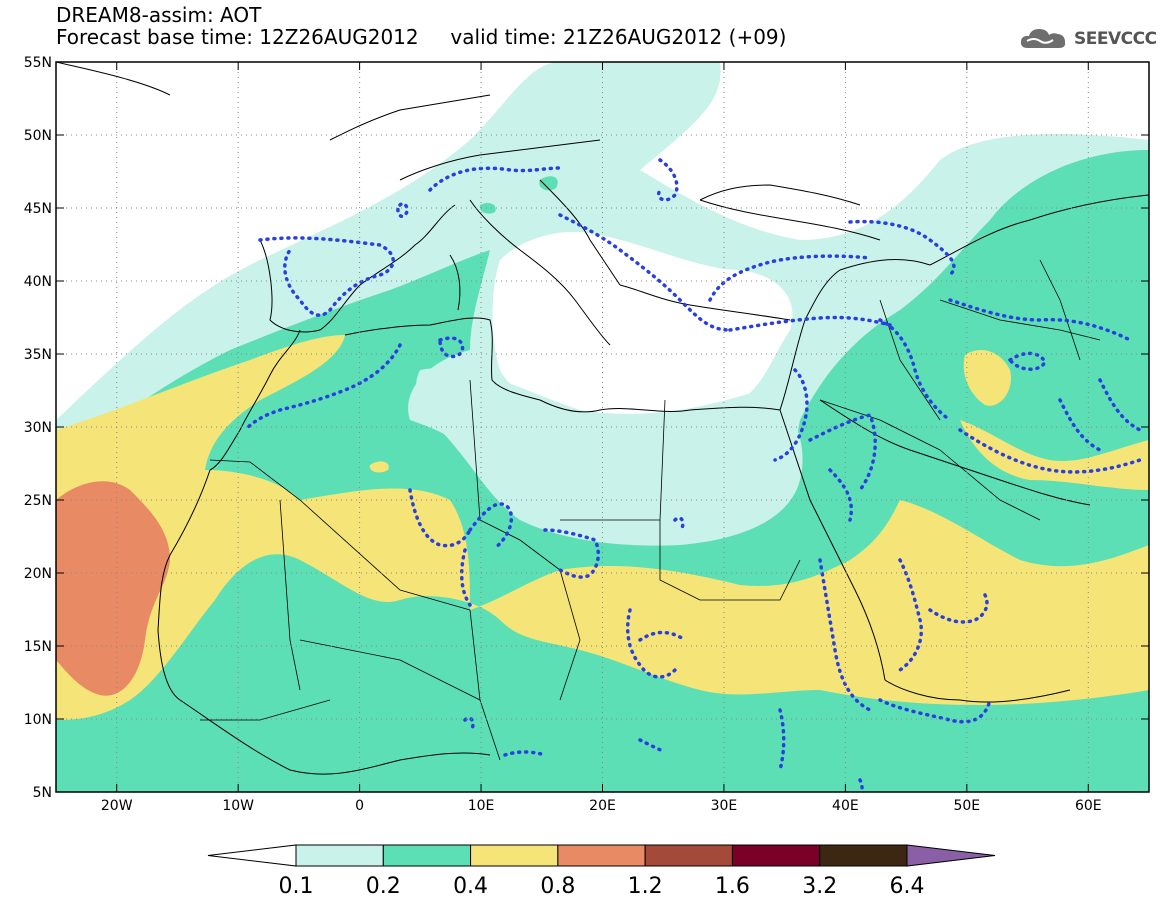 This screenshot has height=905, width=1165. What do you see at coordinates (642, 328) in the screenshot?
I see `aot-clean-med` at bounding box center [642, 328].